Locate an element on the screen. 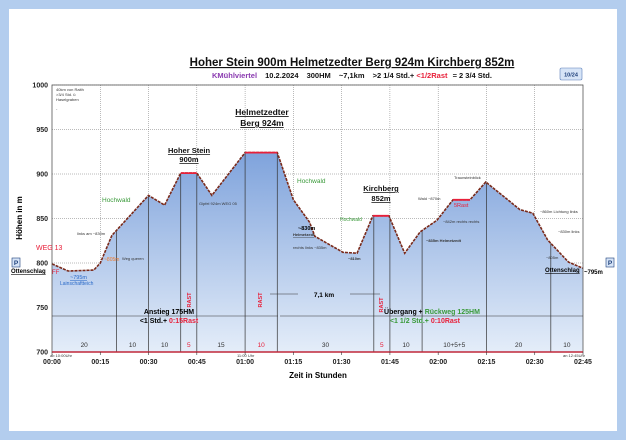 The image size is (626, 440). weg-13-label: WEG 13 is located at coordinates (49, 248).